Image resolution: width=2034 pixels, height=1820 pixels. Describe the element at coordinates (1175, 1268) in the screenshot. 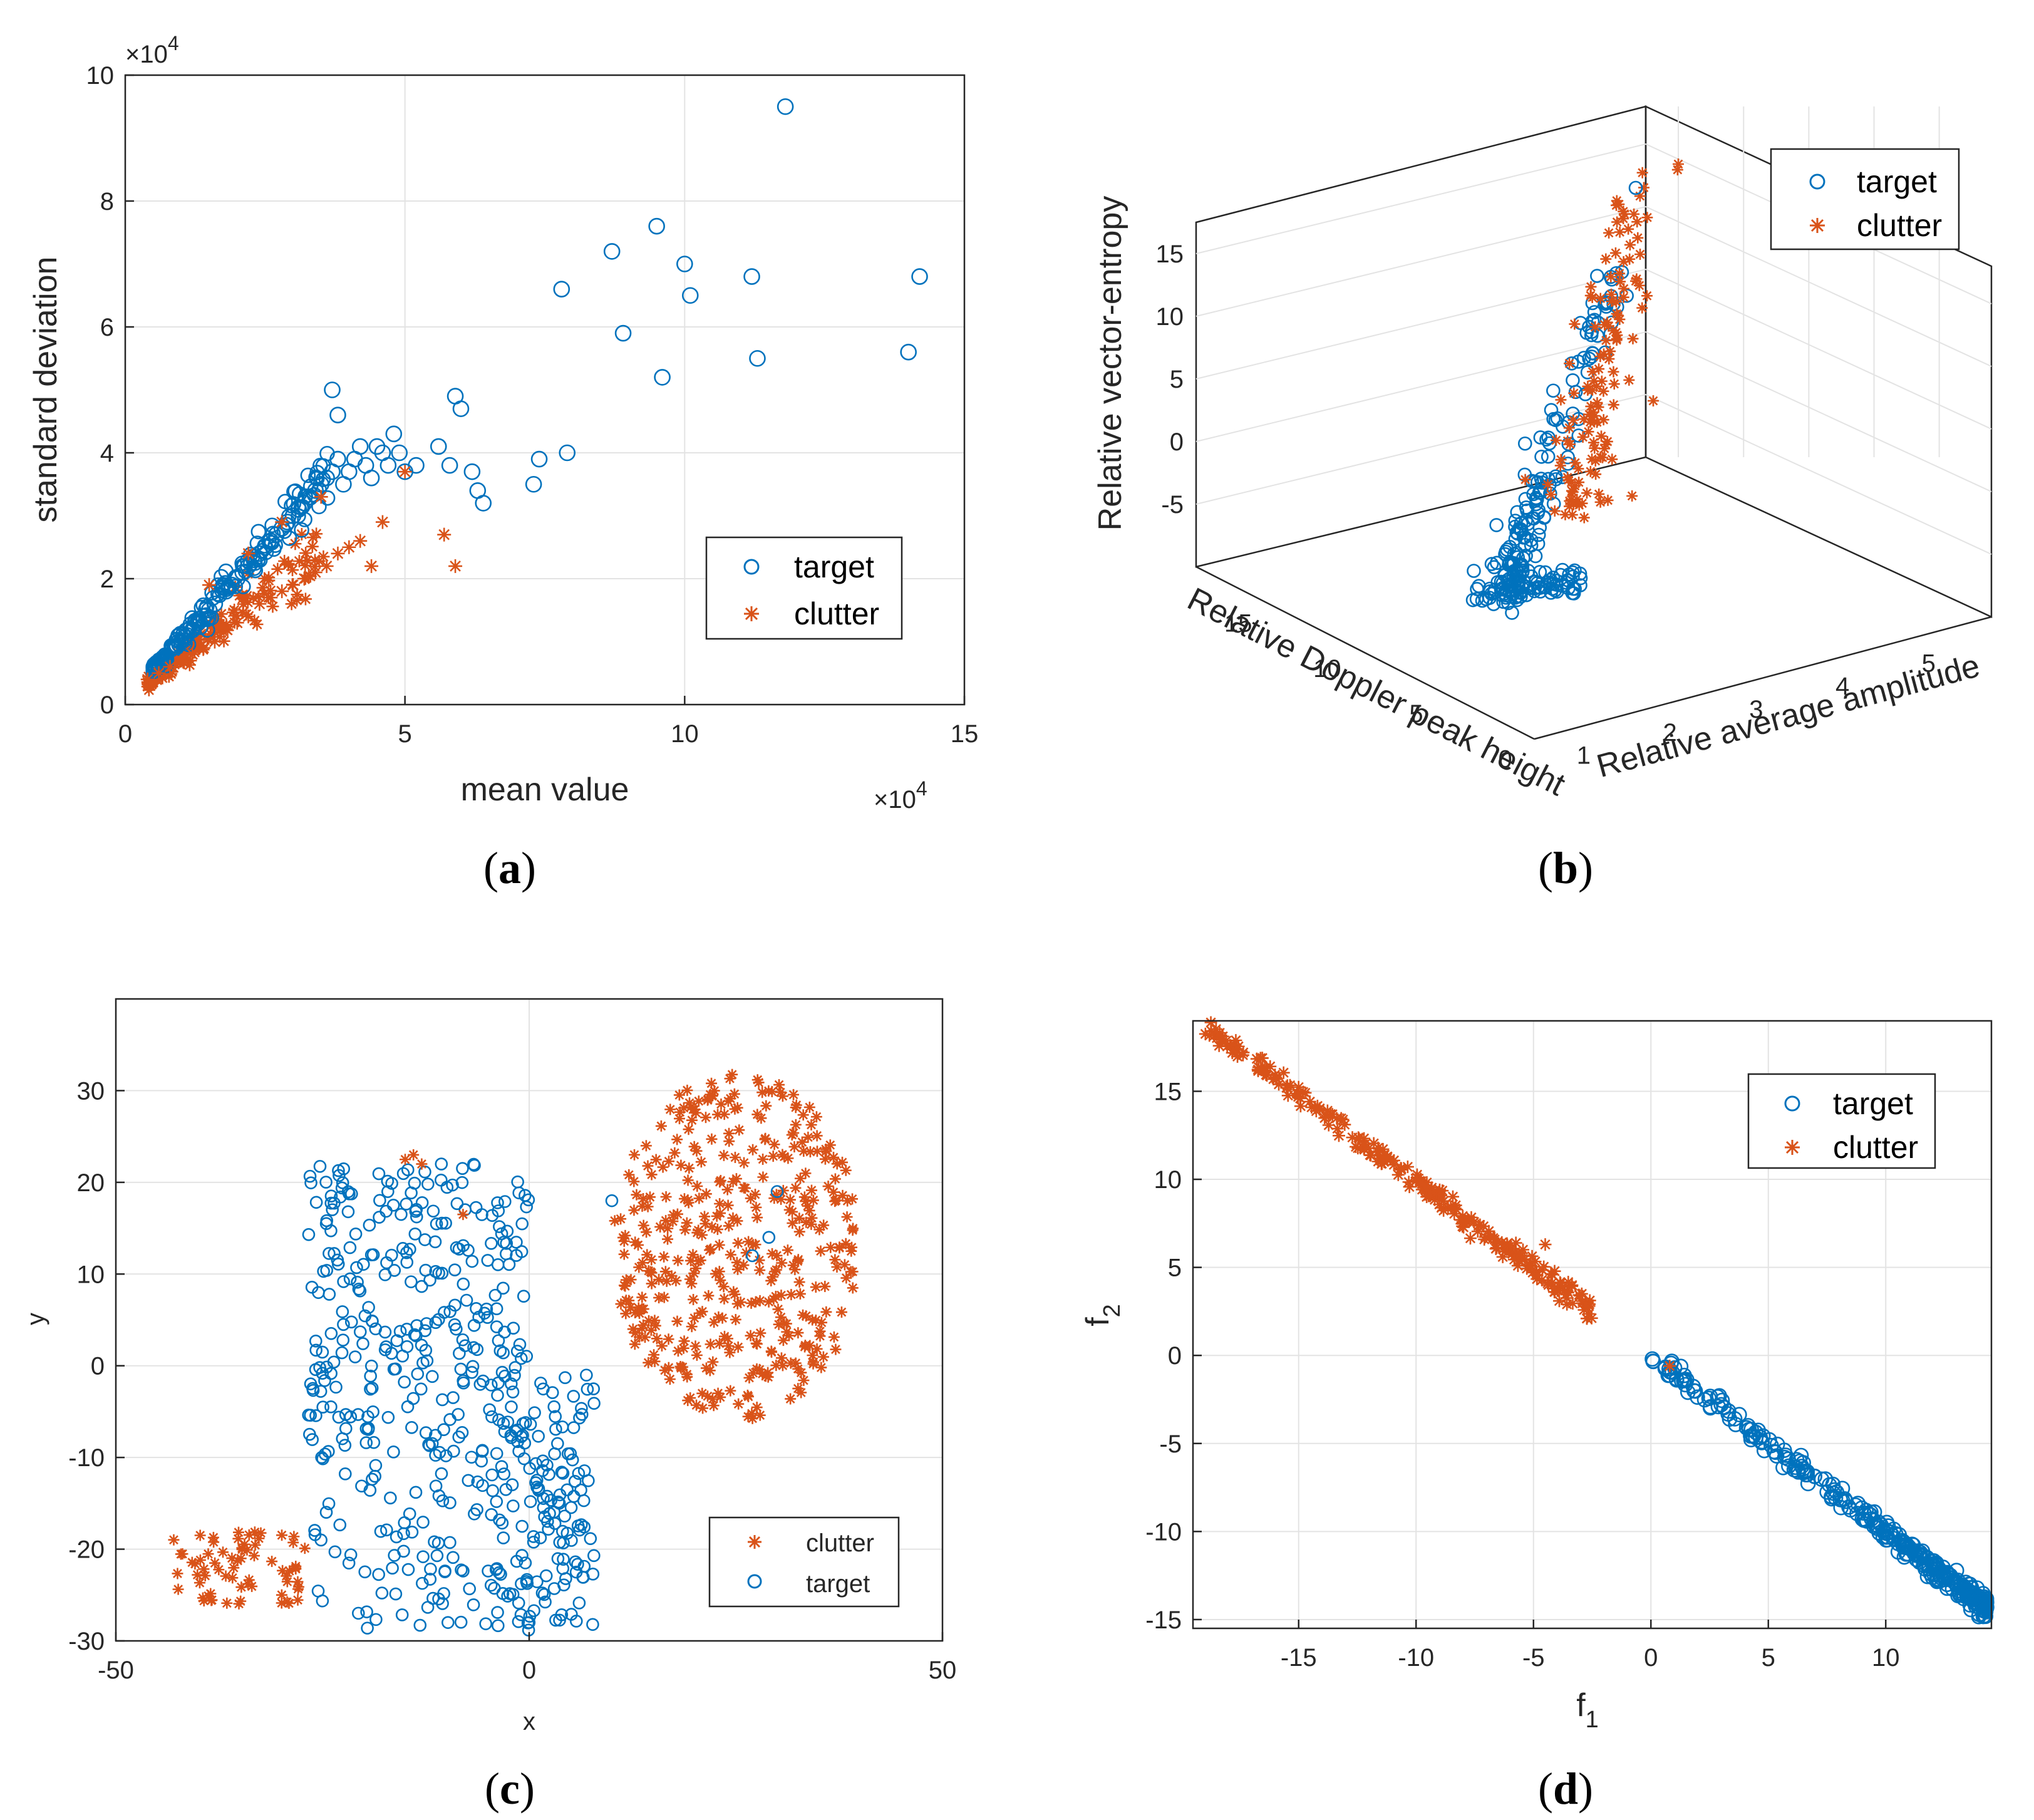

I see `panel-d-y-tick-label: 5` at that location.